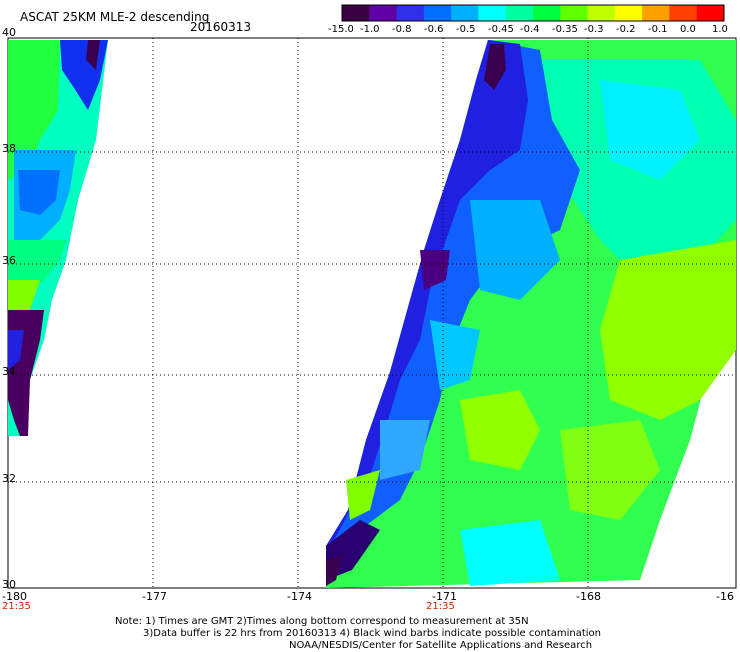 The height and width of the screenshot is (652, 740). I want to click on time-label-right: 21:35, so click(440, 606).